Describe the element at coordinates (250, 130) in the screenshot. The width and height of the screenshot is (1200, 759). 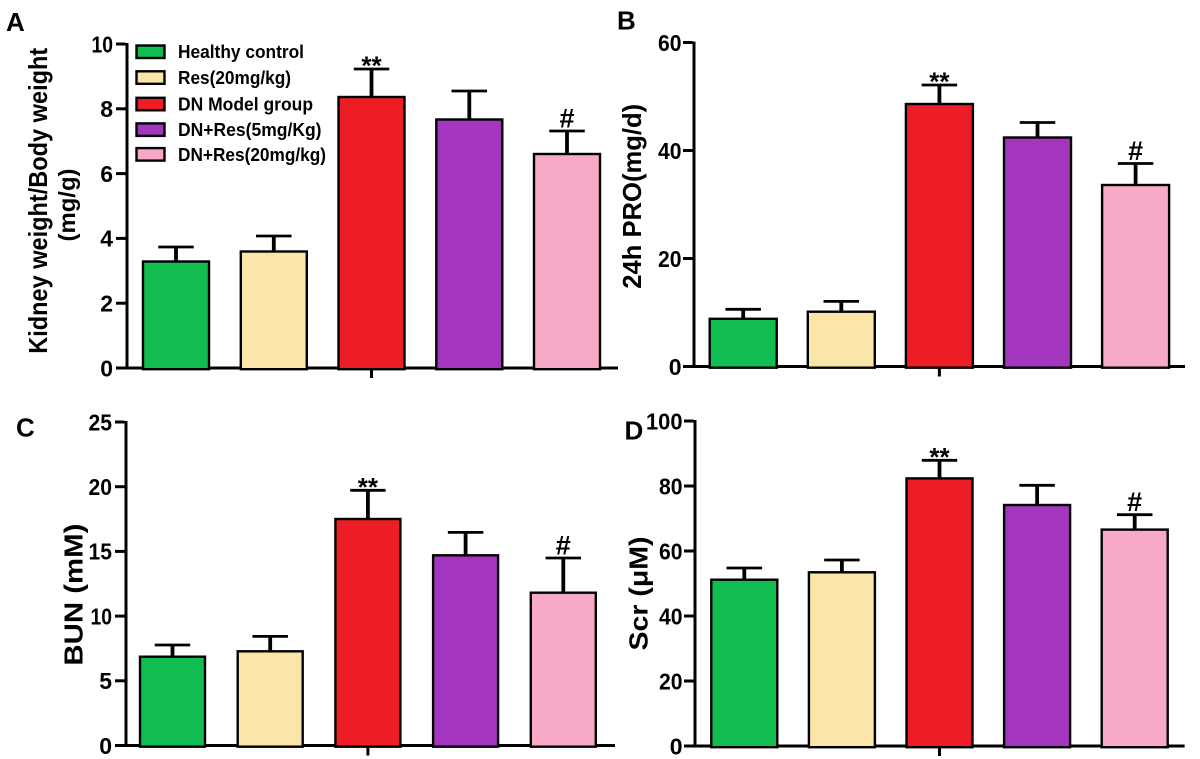
I see `svg-text: DN+Res(5mg/Kg)` at that location.